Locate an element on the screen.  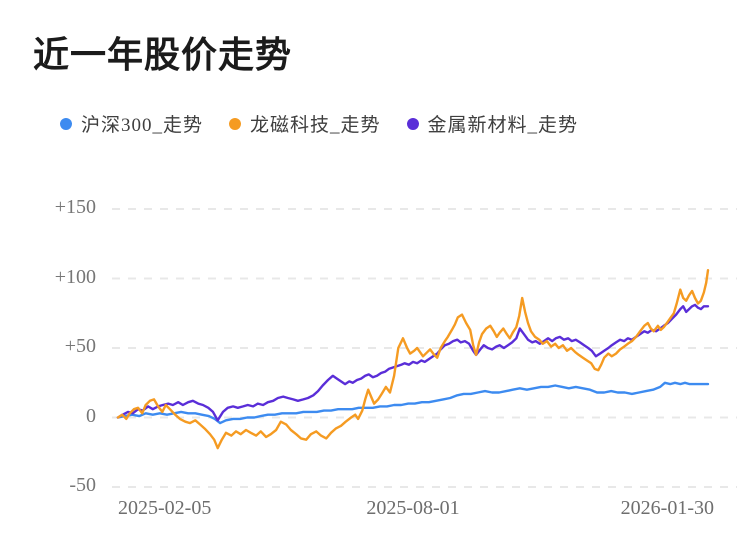
y-axis-label: 0 is located at coordinates (91, 415).